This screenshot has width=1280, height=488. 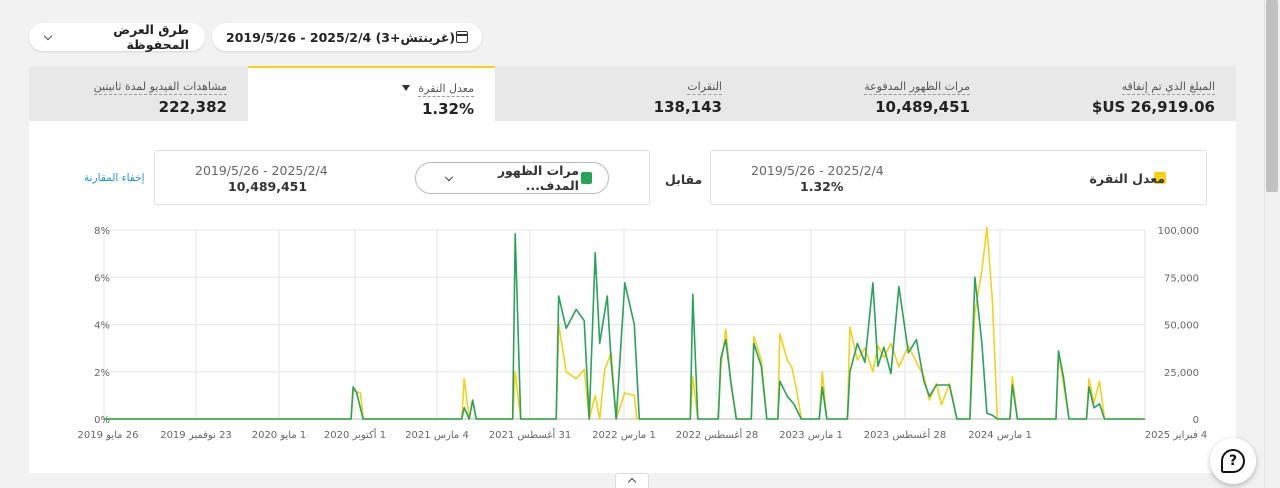 I want to click on chevron-up-icon, so click(x=632, y=482).